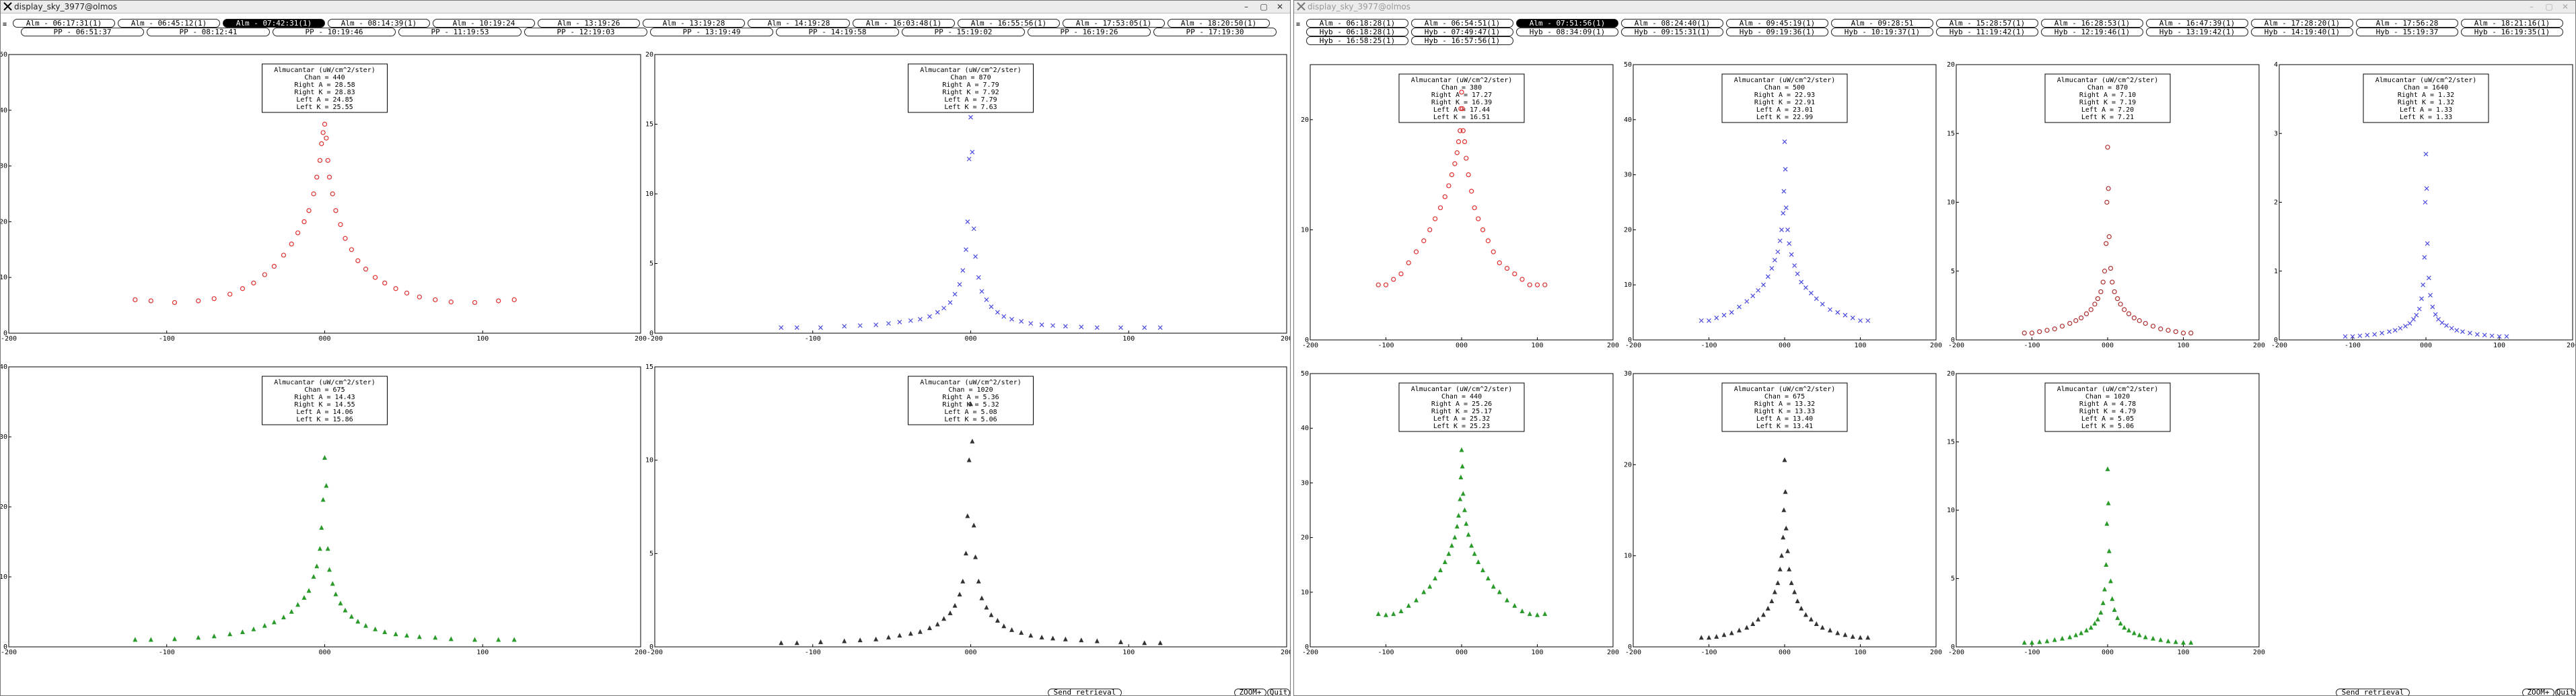 This screenshot has height=696, width=2576. Describe the element at coordinates (1987, 32) in the screenshot. I see `tab-hyb-11-19-42-1: Hyb - 11:19:42(1)` at that location.